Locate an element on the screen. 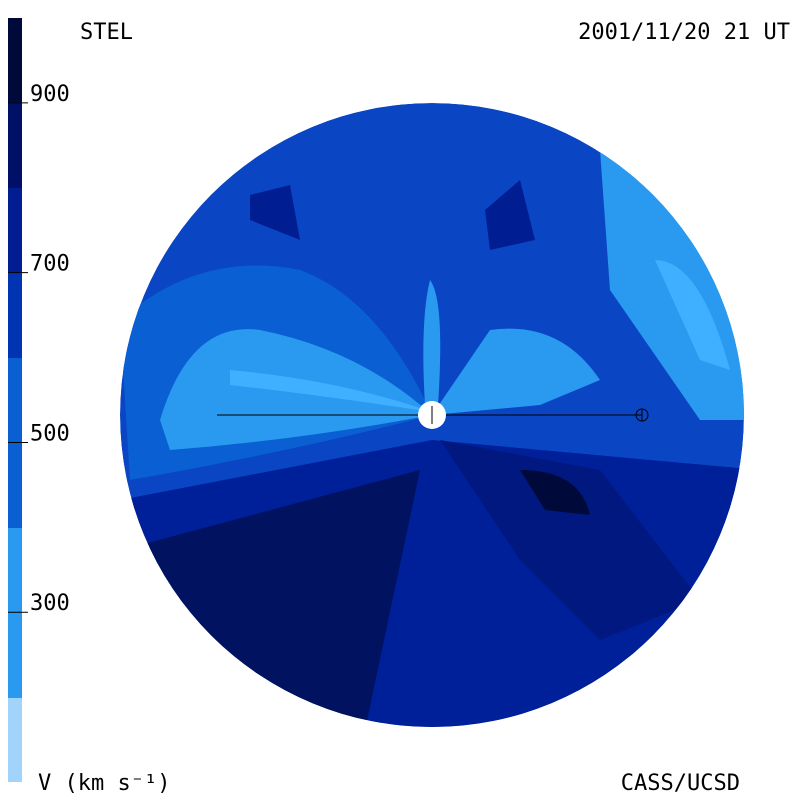 The width and height of the screenshot is (800, 800). colorbar-tick-label: 300 is located at coordinates (50, 603).